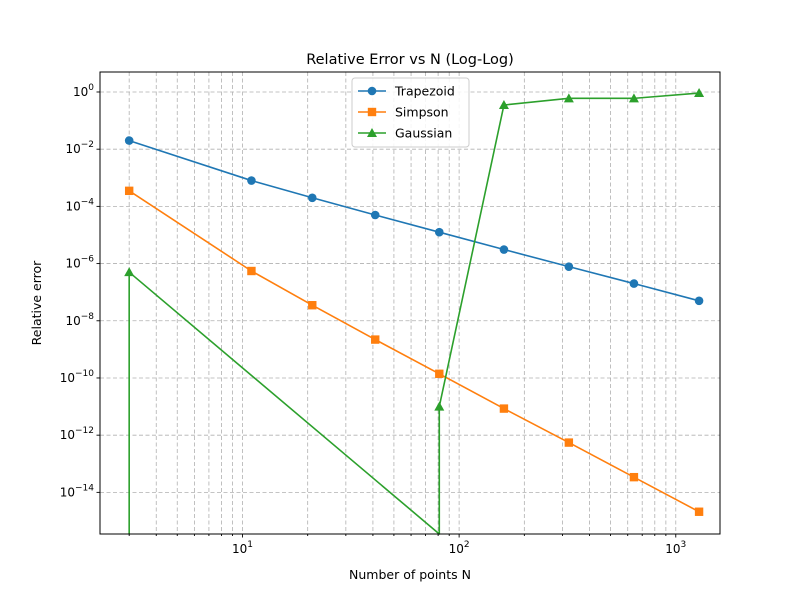  Describe the element at coordinates (36, 303) in the screenshot. I see `y-axis-label: Relative error` at that location.